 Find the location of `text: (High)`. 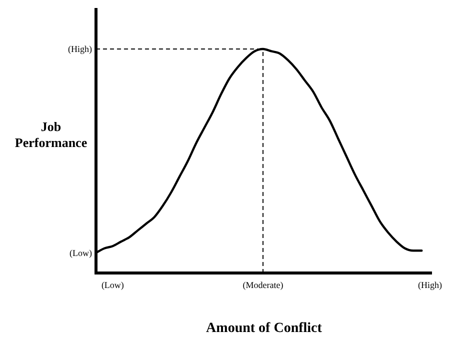

text: (High) is located at coordinates (80, 49).